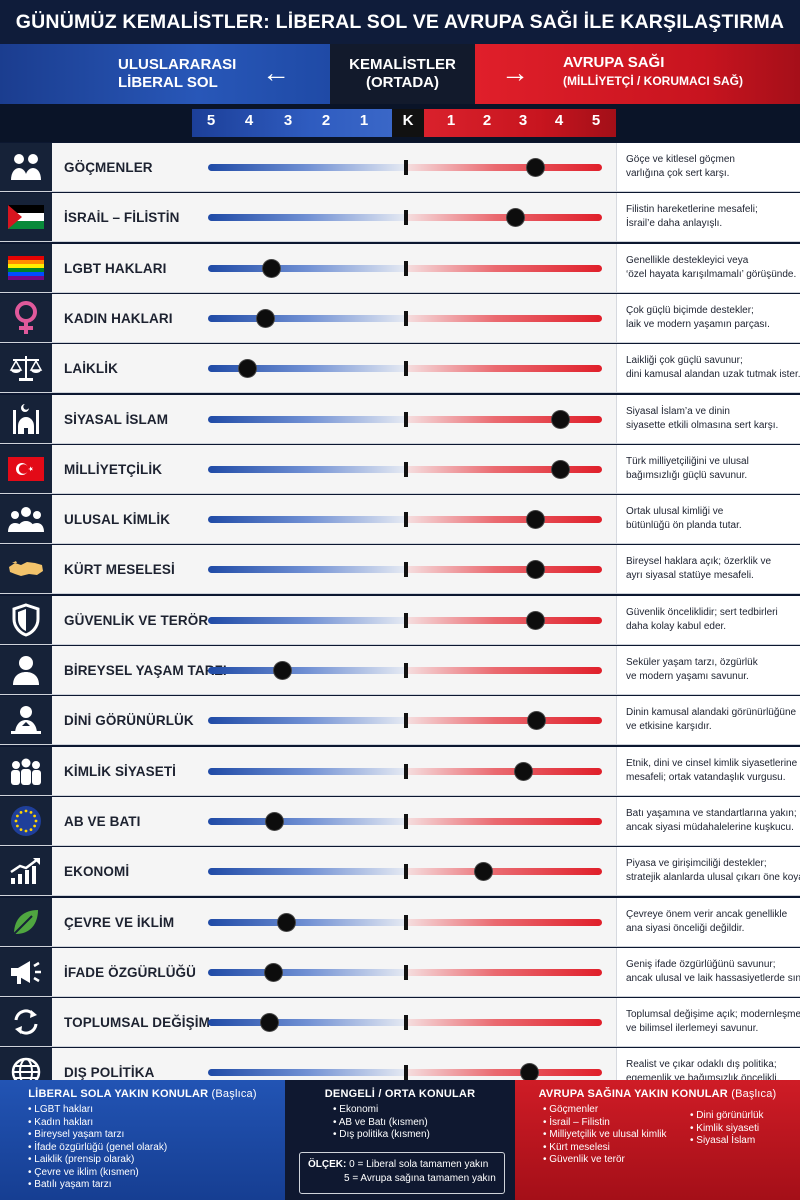 This screenshot has width=800, height=1200. I want to click on topic-label: TOPLUMSAL DEĞİŞİM, so click(137, 1022).